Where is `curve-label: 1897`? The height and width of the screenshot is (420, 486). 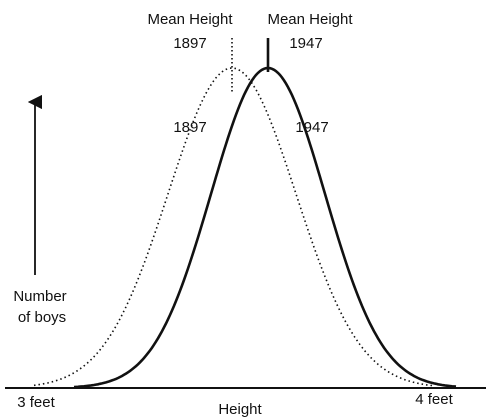
curve-label: 1897 is located at coordinates (189, 127).